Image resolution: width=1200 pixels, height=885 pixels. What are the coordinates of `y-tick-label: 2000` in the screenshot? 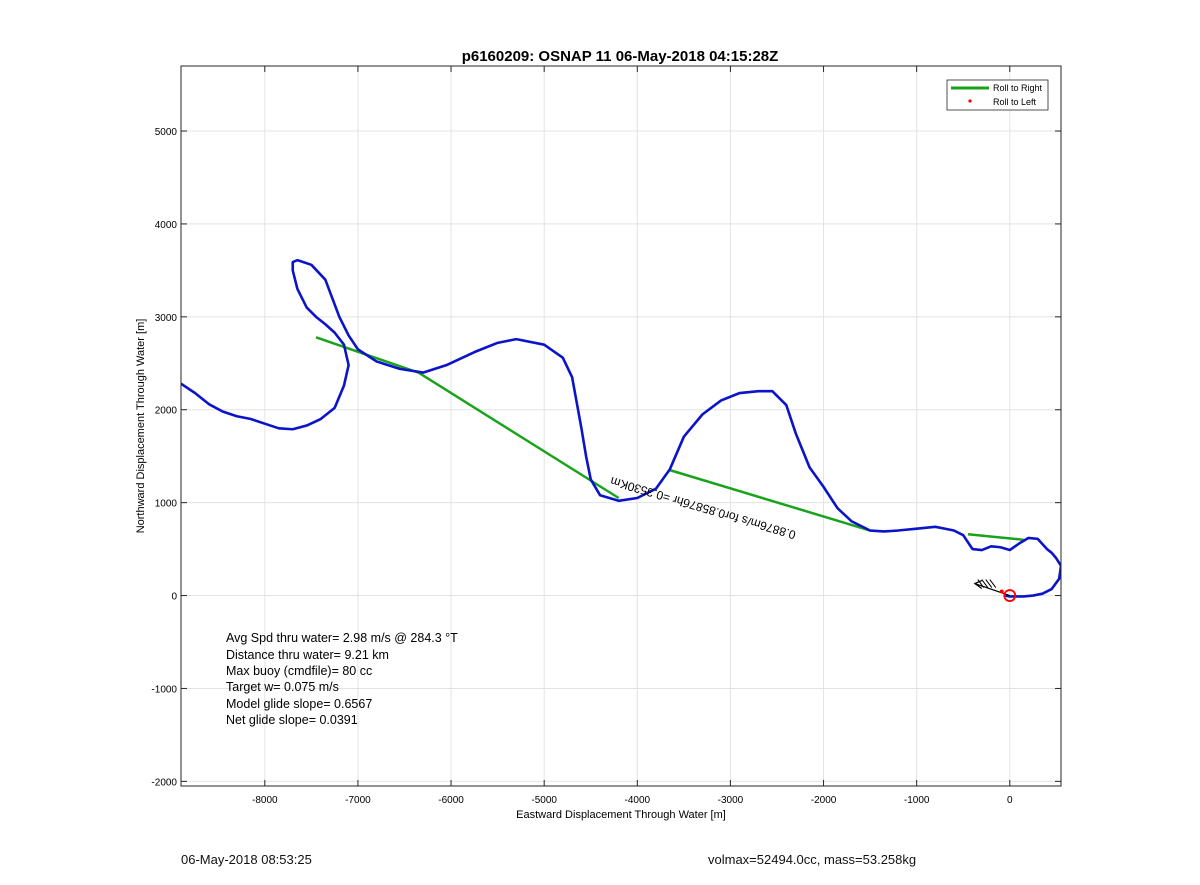 It's located at (166, 411).